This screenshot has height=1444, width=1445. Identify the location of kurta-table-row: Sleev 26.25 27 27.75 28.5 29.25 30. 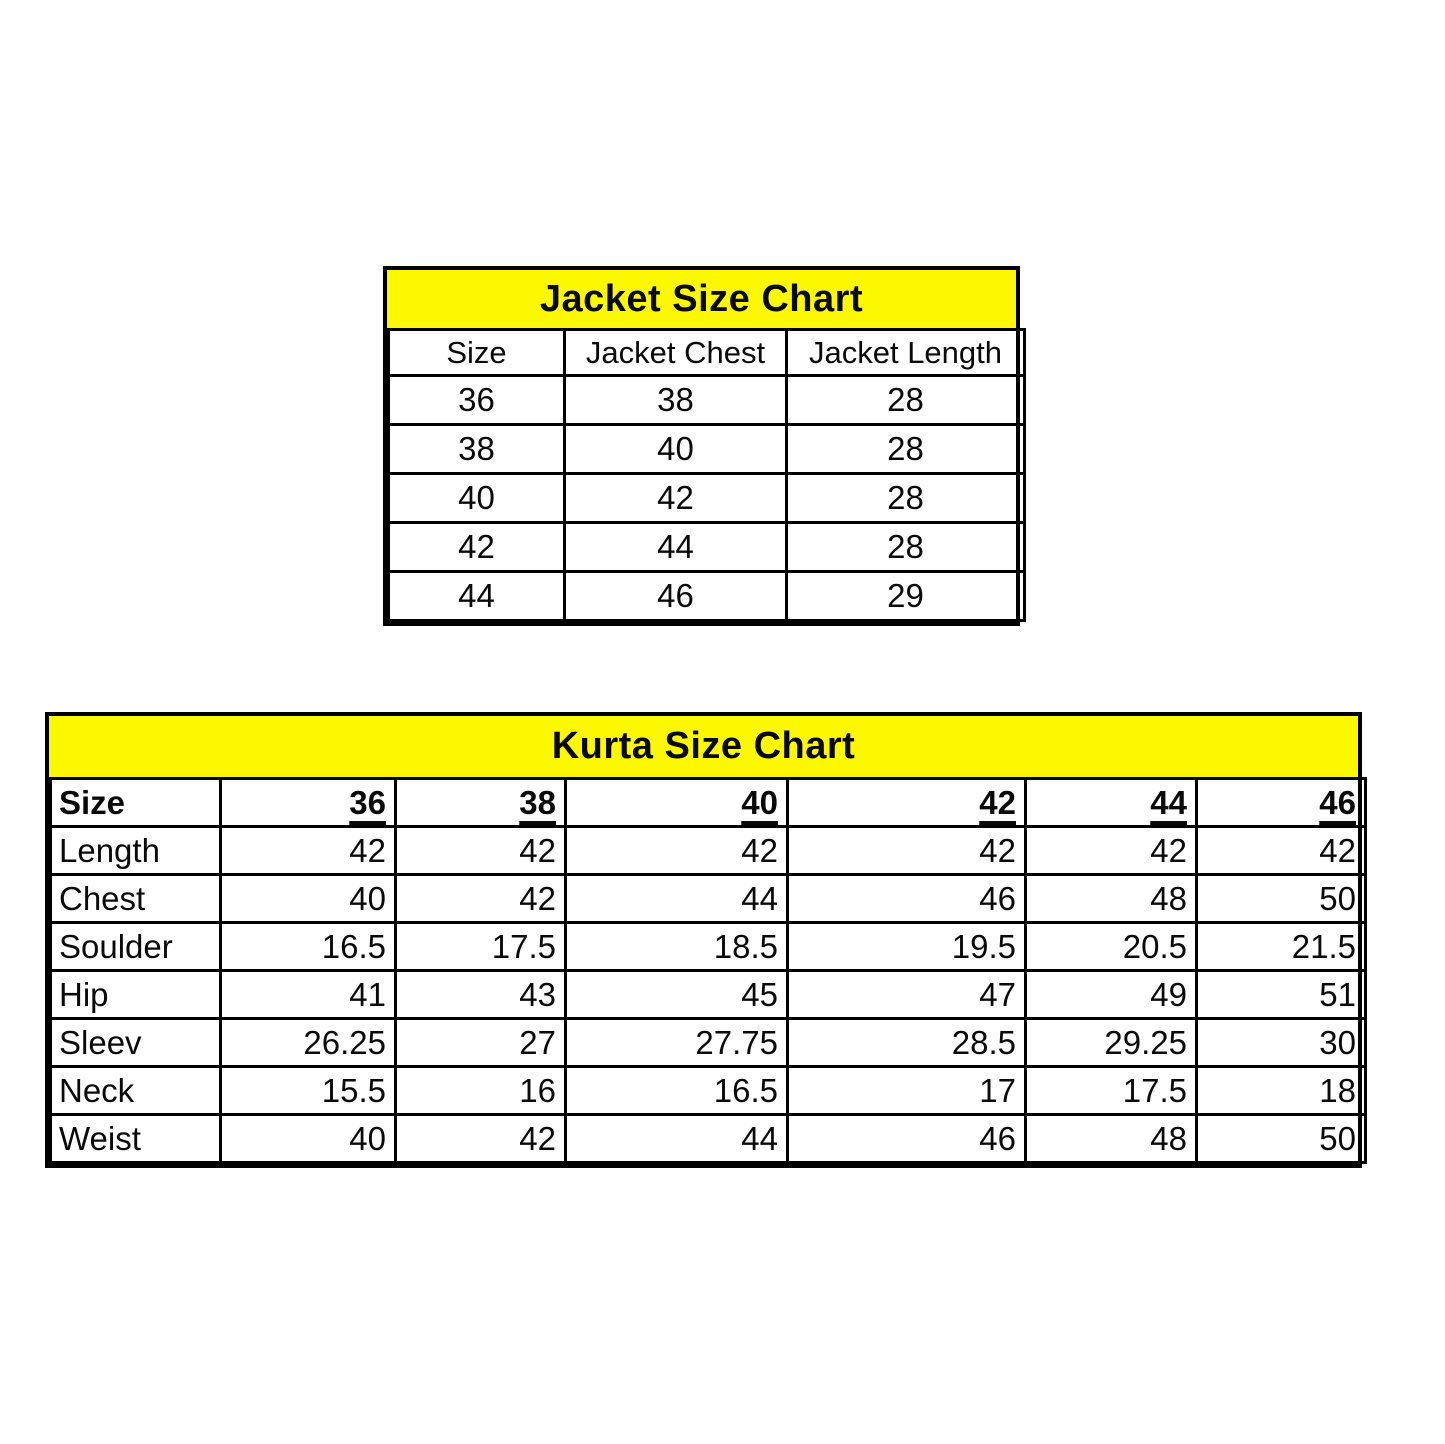
(708, 1042).